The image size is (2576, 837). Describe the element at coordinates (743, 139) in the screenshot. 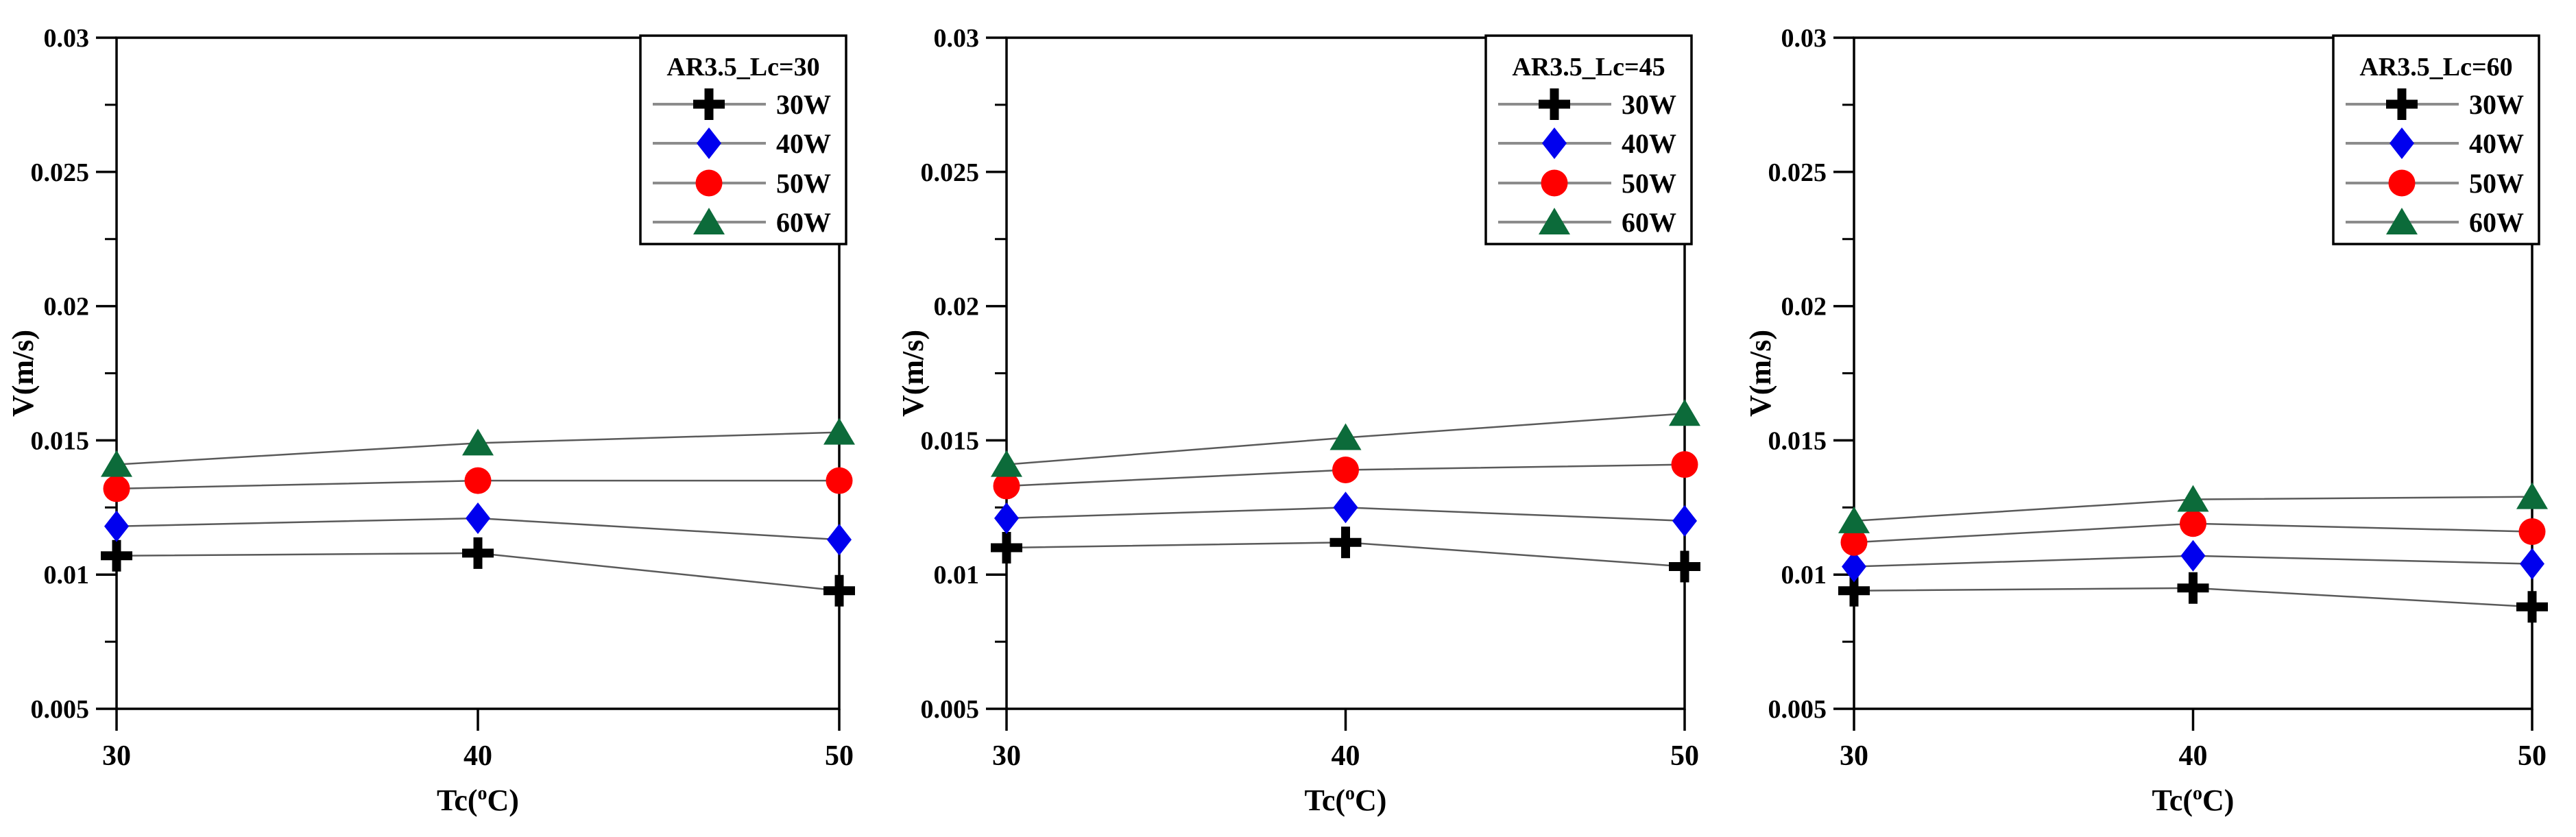

I see `legend: AR3.5_Lc=30 30W 40W 50W 60W` at that location.